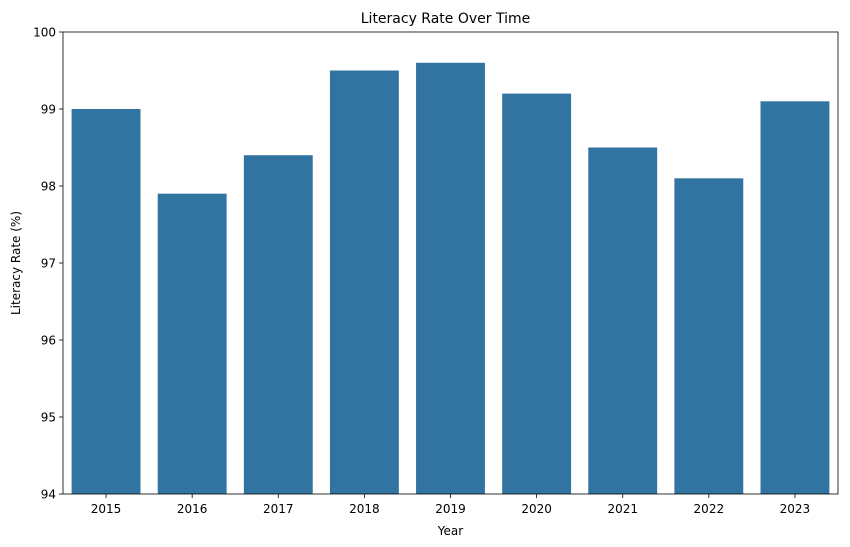 The image size is (850, 547). I want to click on x-tick-label-2019: 2019, so click(450, 509).